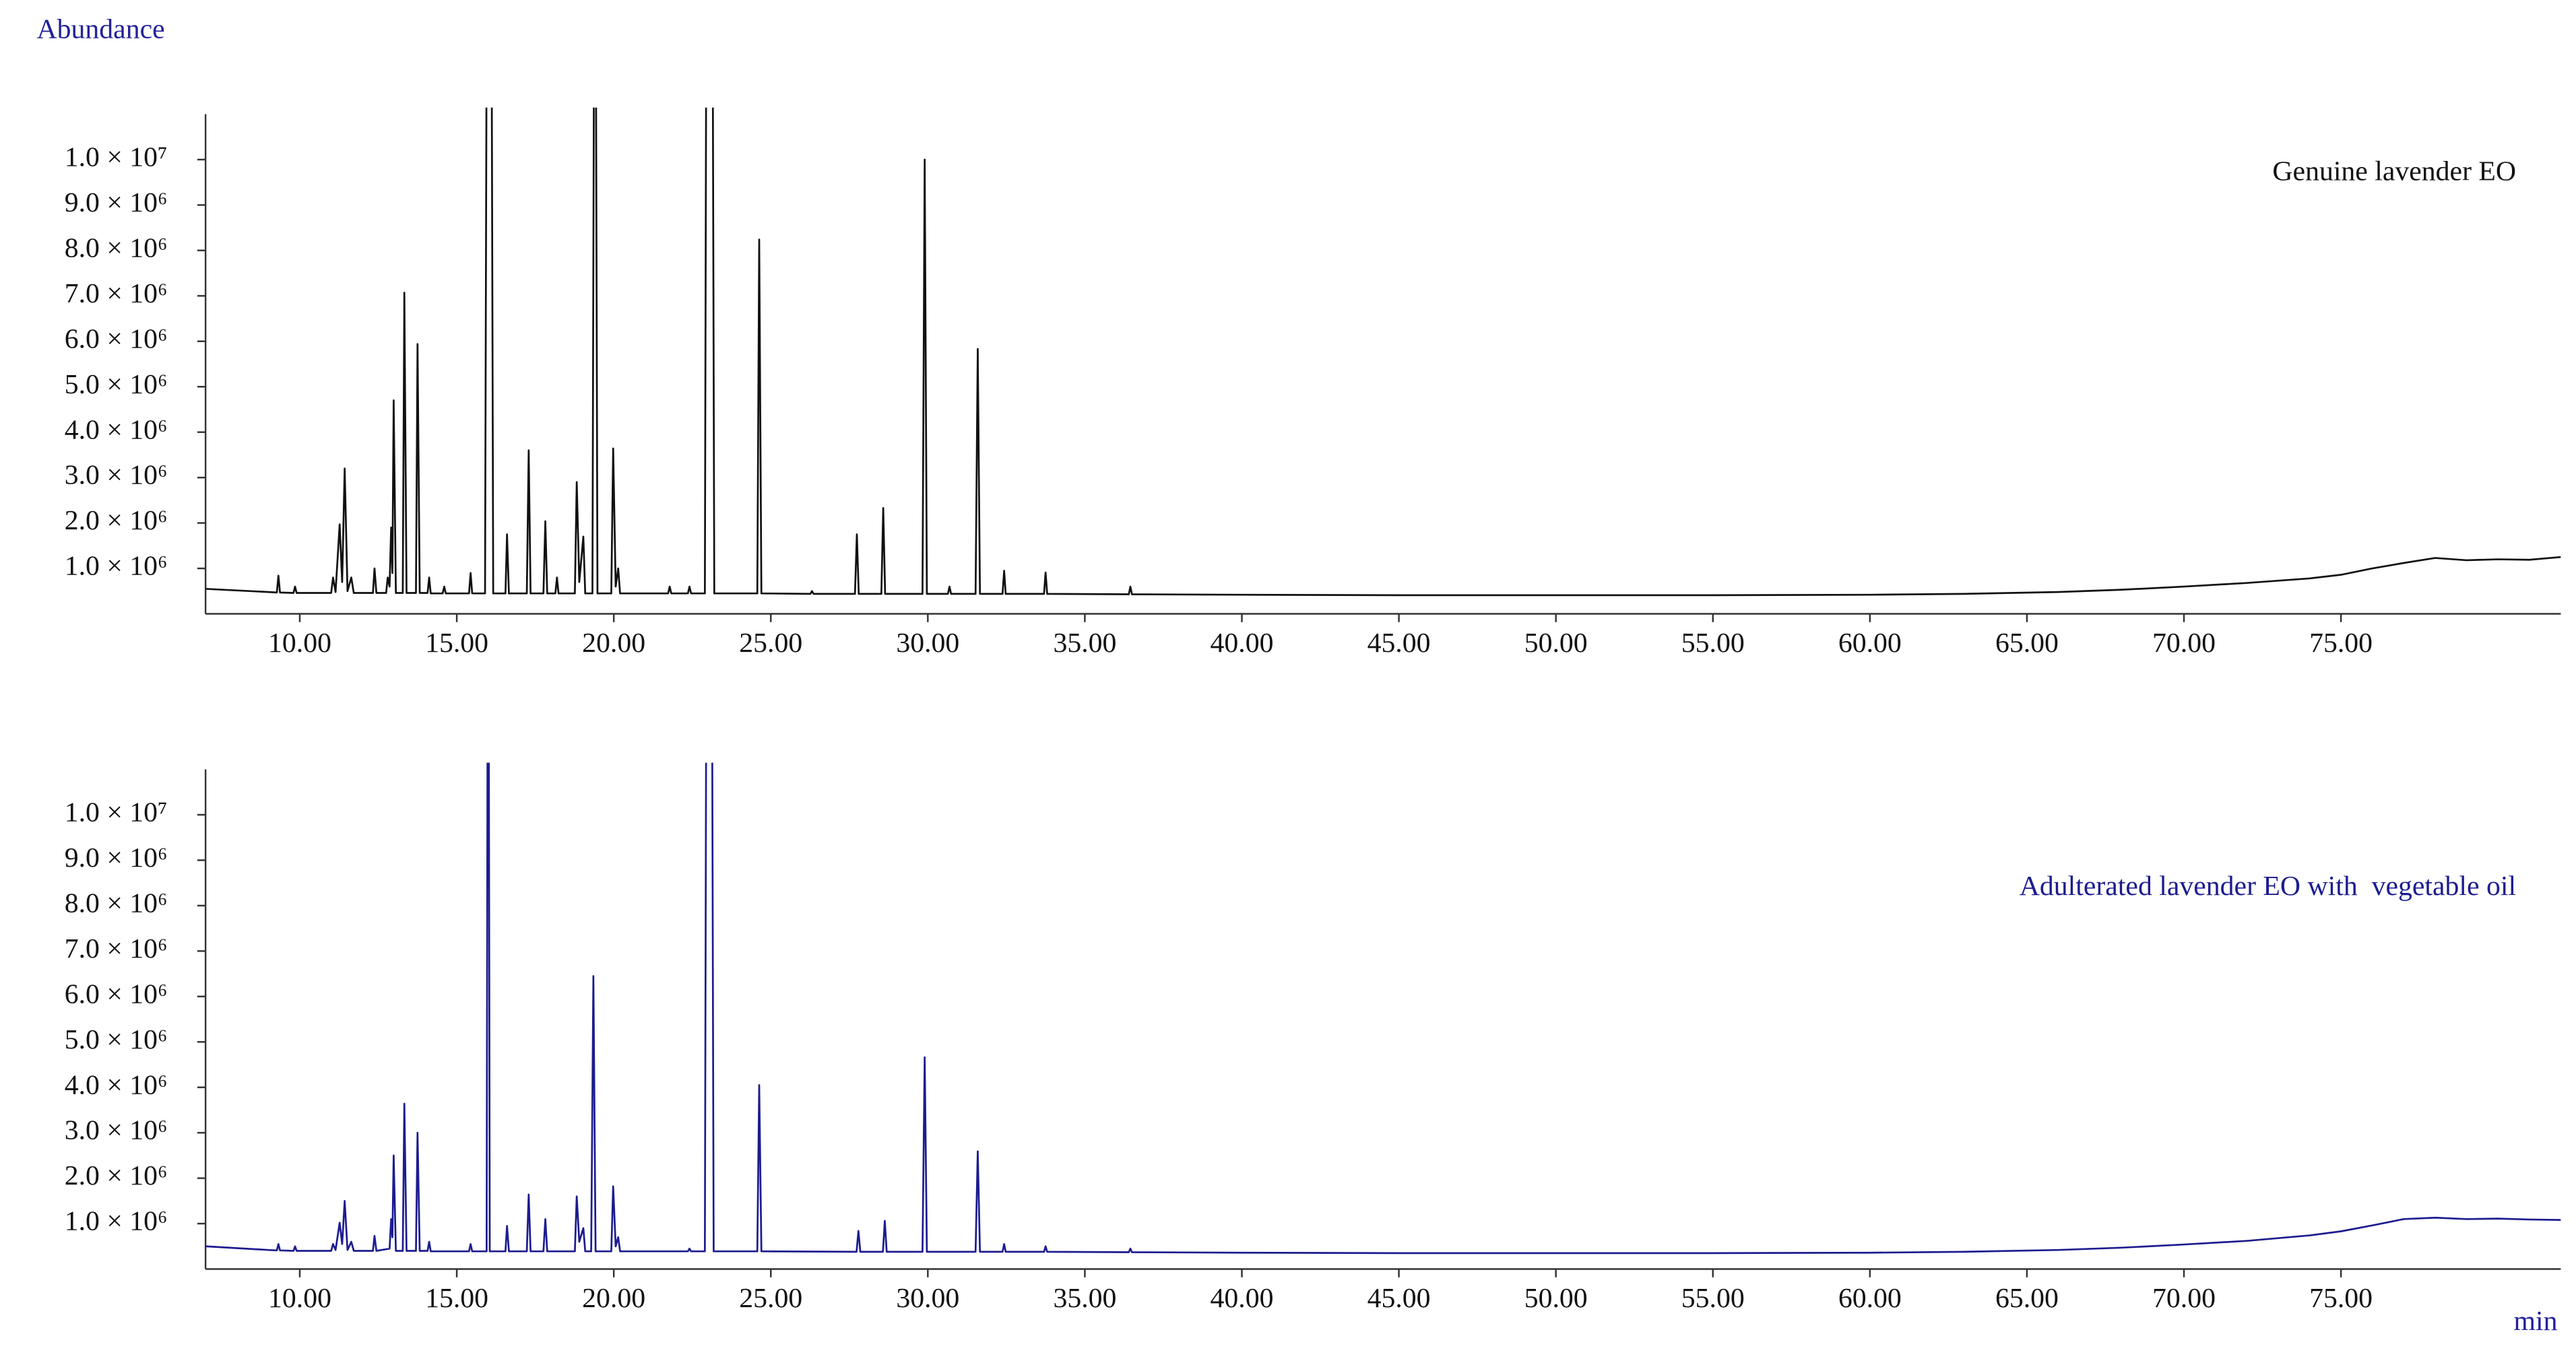 The image size is (2576, 1365). What do you see at coordinates (101, 29) in the screenshot?
I see `y-axis-title: Abundance` at bounding box center [101, 29].